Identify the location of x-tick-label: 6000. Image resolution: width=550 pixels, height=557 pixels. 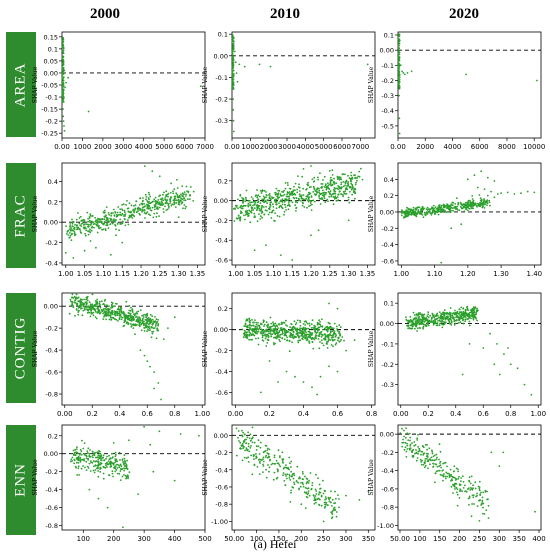
(480, 147).